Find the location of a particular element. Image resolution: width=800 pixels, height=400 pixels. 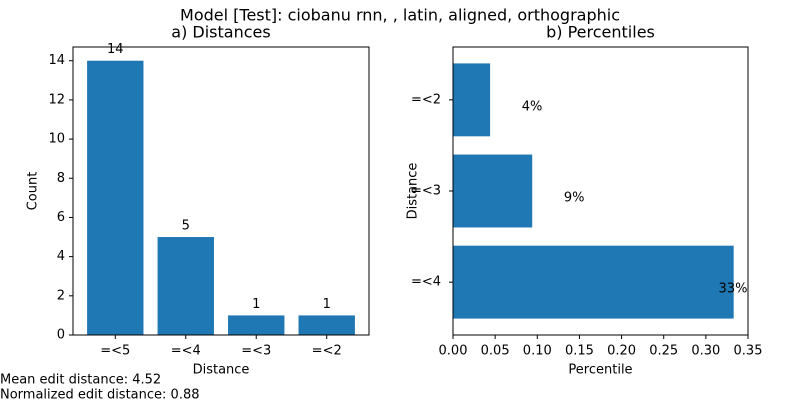

x-tick-label: =<5 is located at coordinates (115, 351).